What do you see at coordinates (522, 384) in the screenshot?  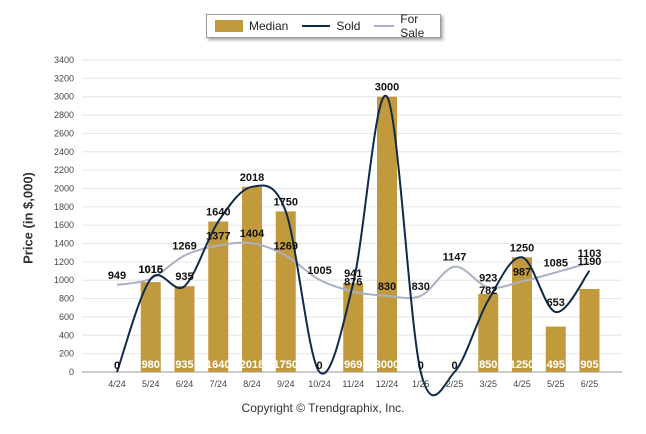 I see `x-tick-label-4-25: 4/25` at bounding box center [522, 384].